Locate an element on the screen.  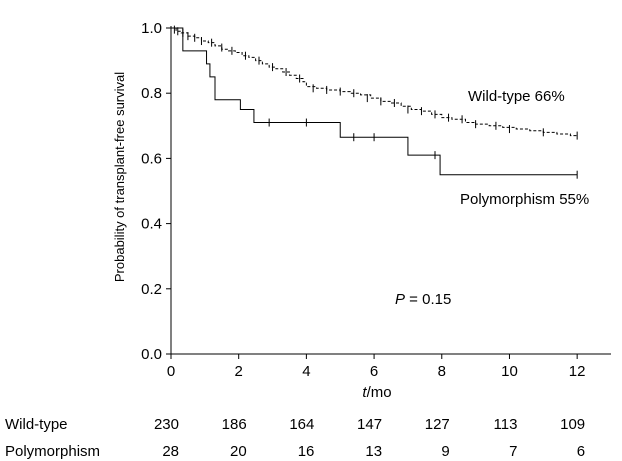
risk-value: 9 is located at coordinates (445, 451).